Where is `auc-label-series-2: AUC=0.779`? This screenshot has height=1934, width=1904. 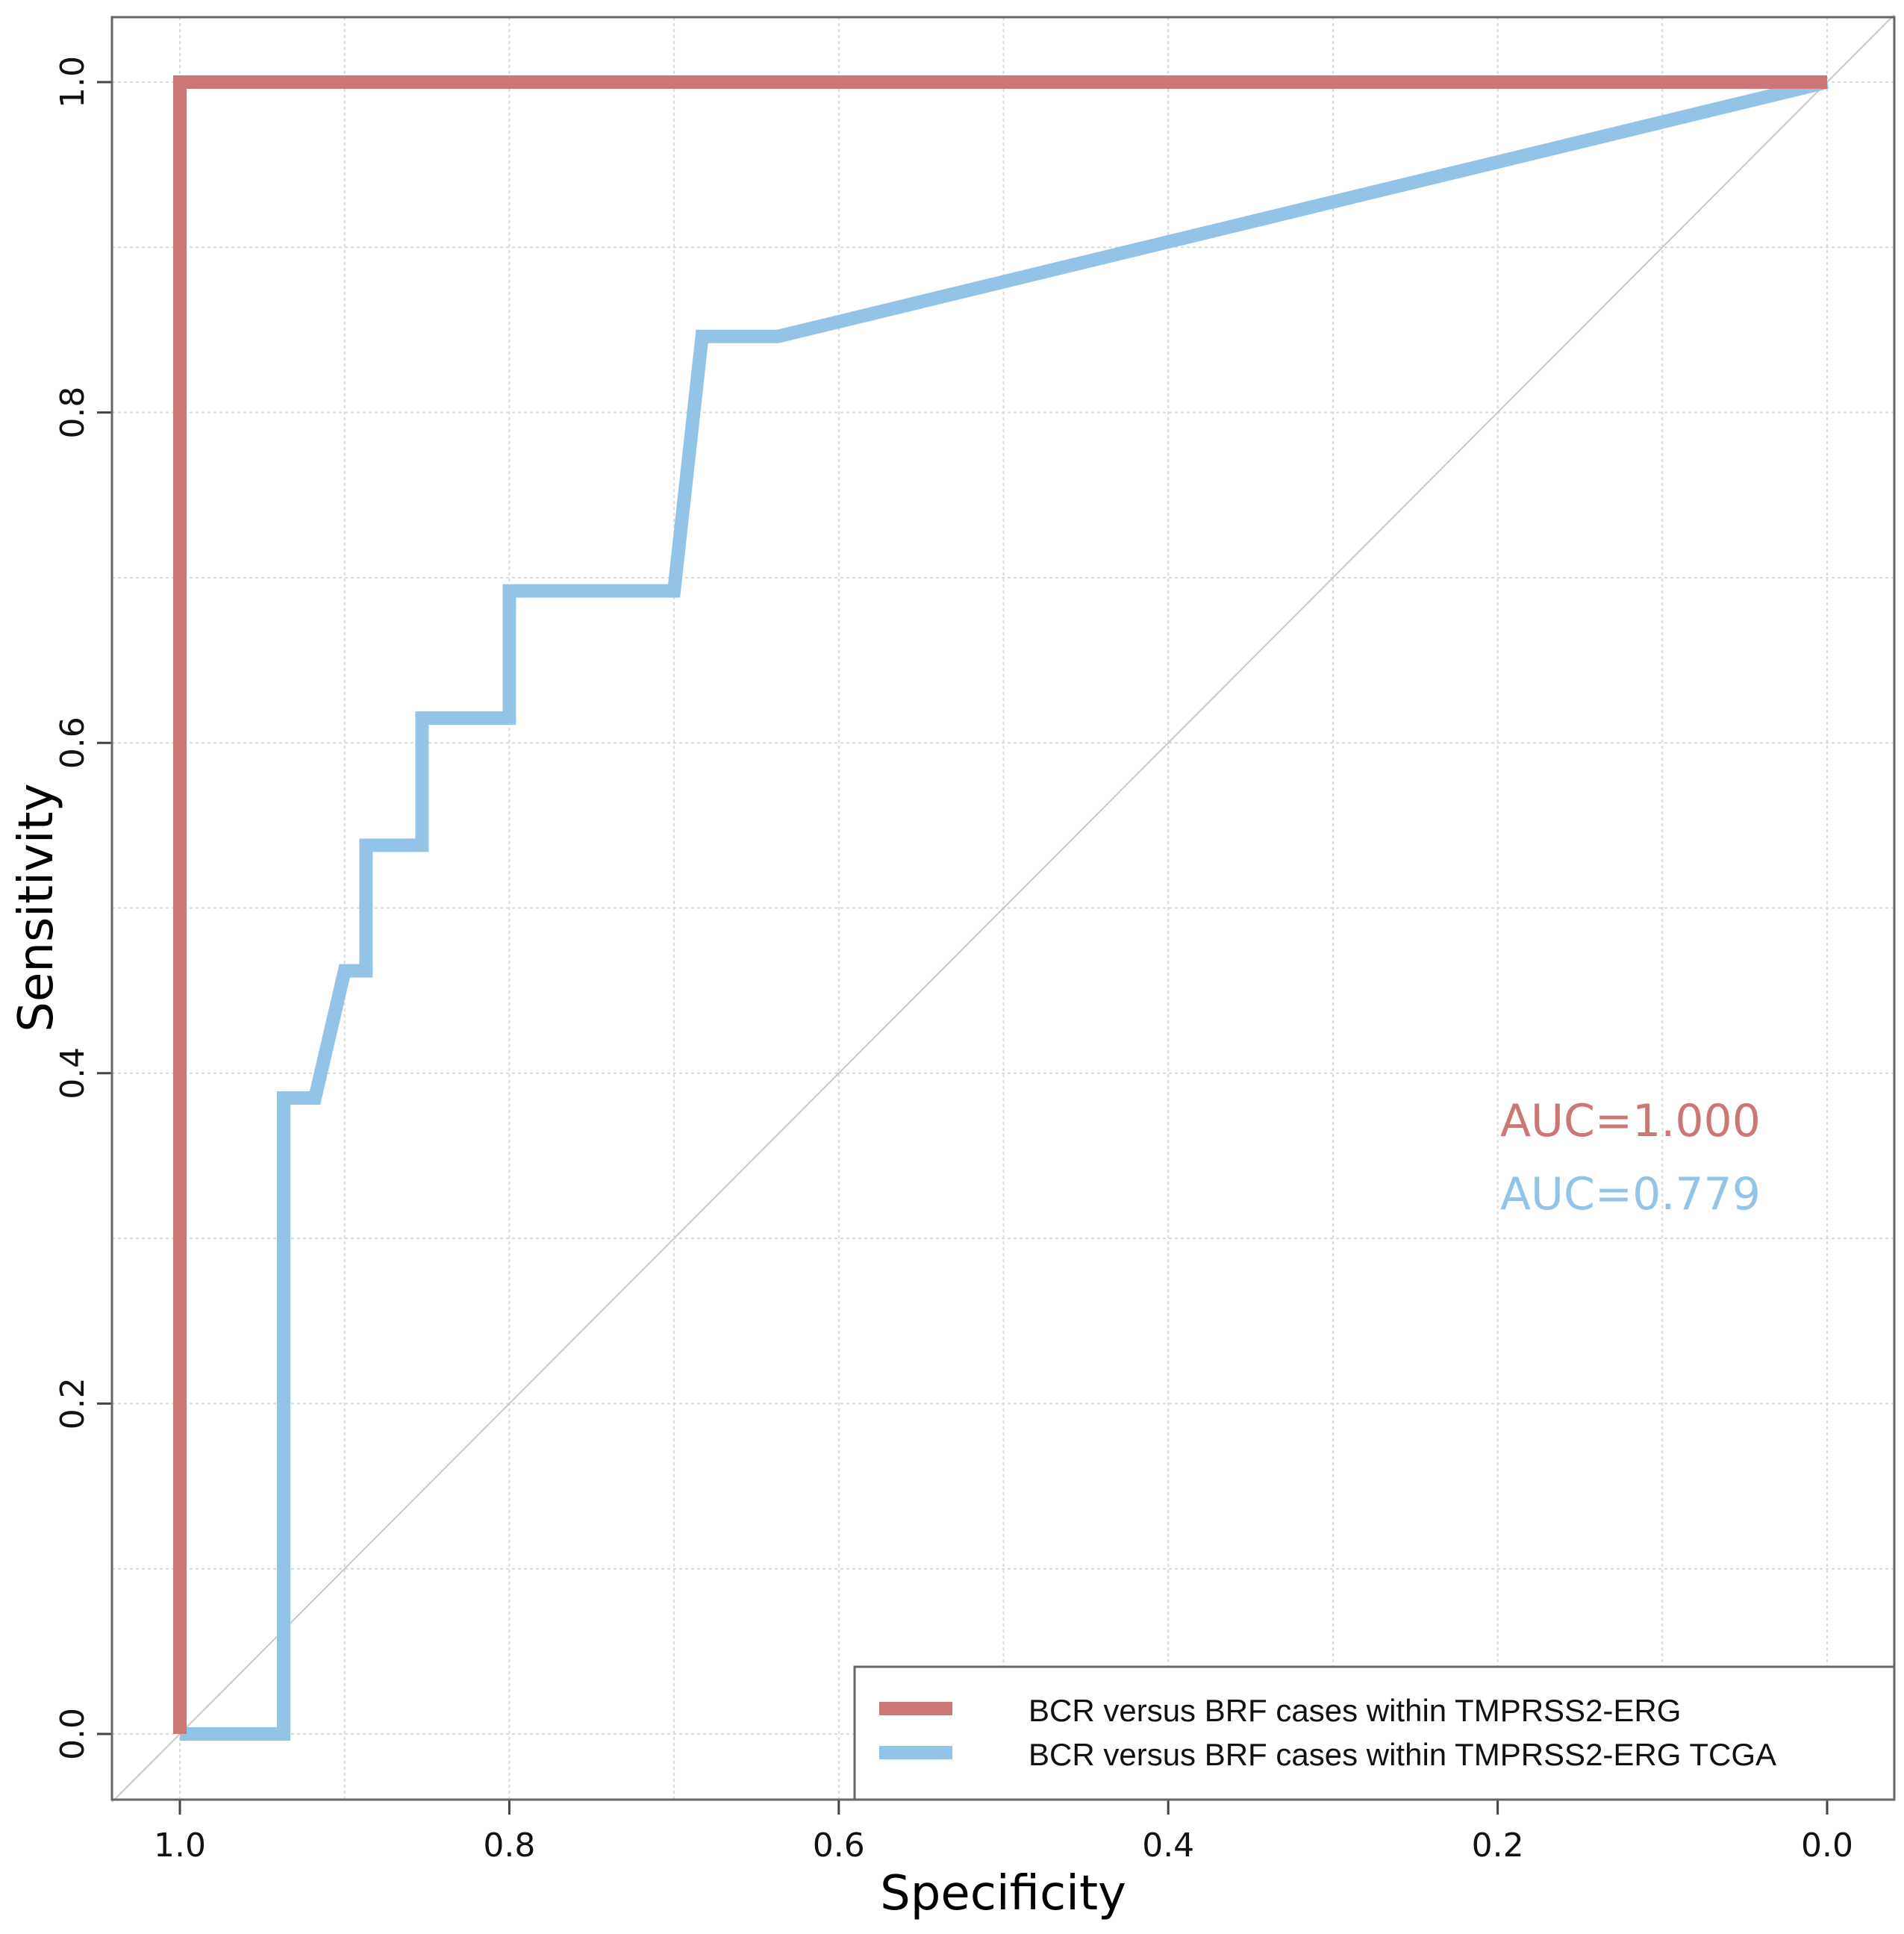
auc-label-series-2: AUC=0.779 is located at coordinates (1630, 1194).